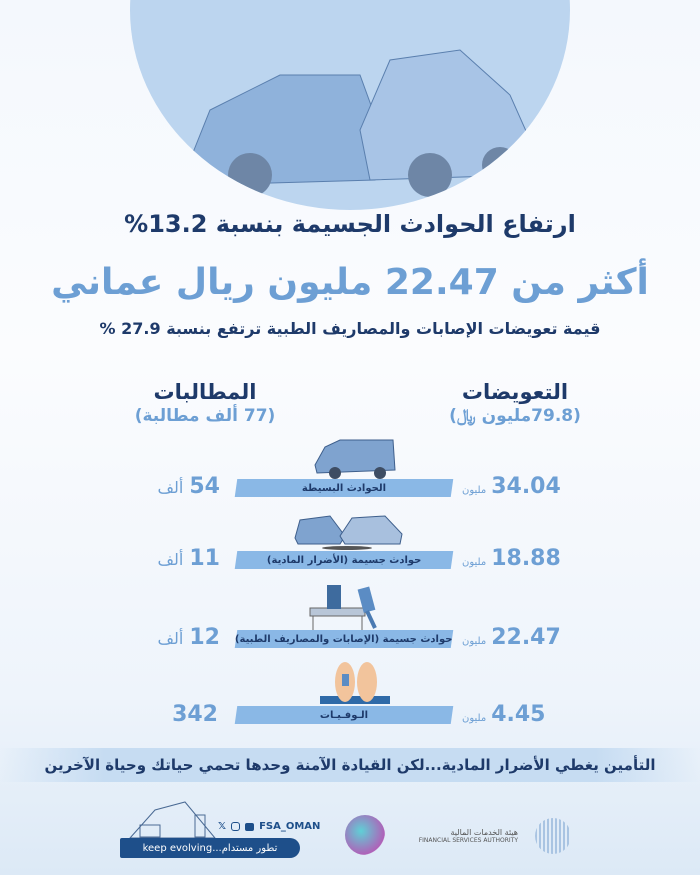 Image resolution: width=700 pixels, height=875 pixels. Describe the element at coordinates (205, 392) in the screenshot. I see `claims-title: المطالبات` at that location.